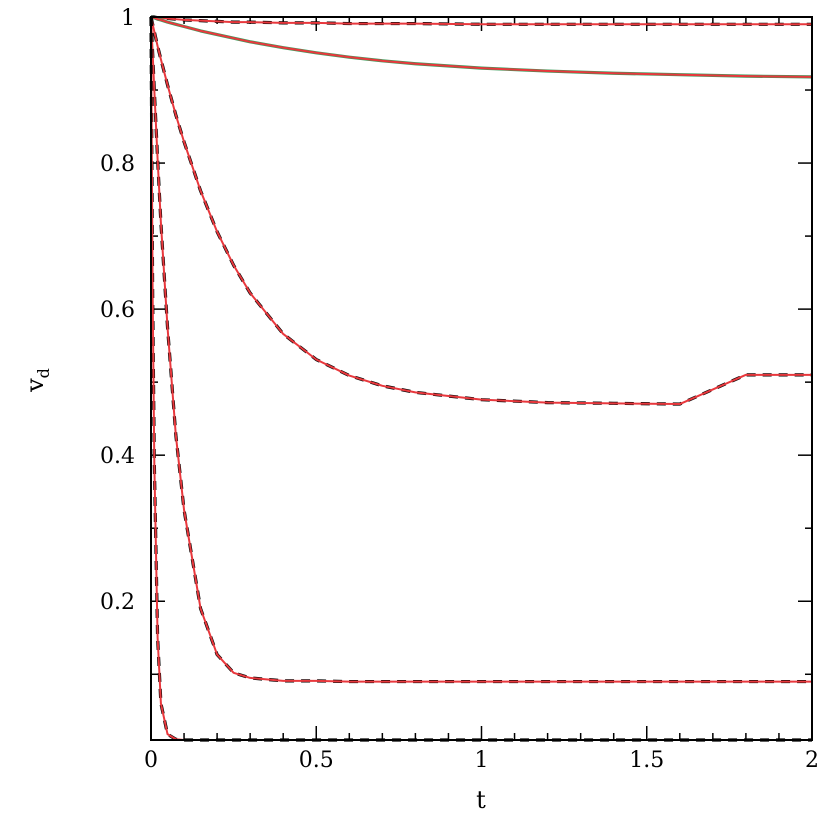 This screenshot has height=830, width=830. What do you see at coordinates (128, 18) in the screenshot?
I see `y-tick-label: 1` at bounding box center [128, 18].